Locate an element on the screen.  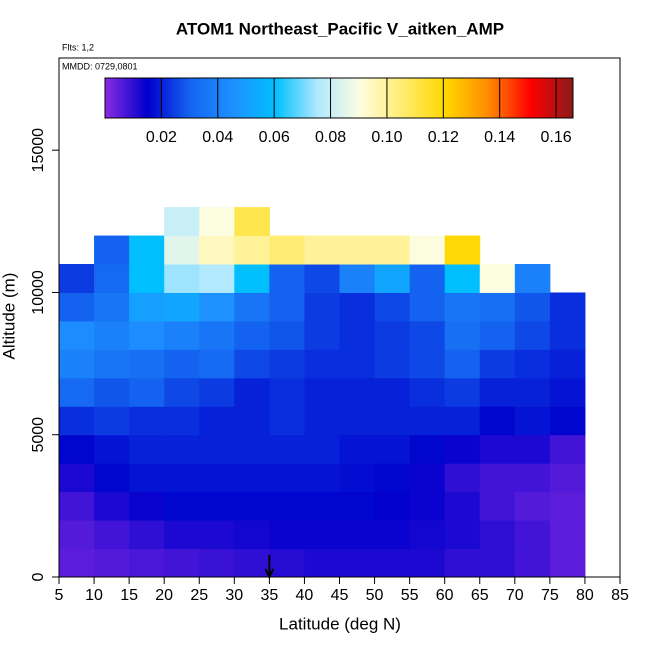
colorbar-tick-label: 0.08 is located at coordinates (330, 137).